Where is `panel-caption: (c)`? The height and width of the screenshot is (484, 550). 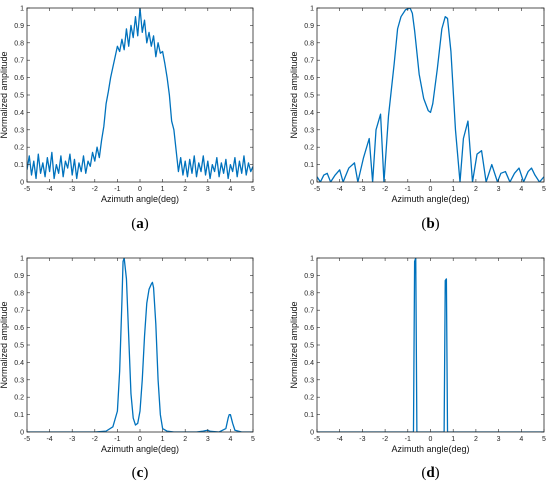
panel-caption: (c) is located at coordinates (140, 473).